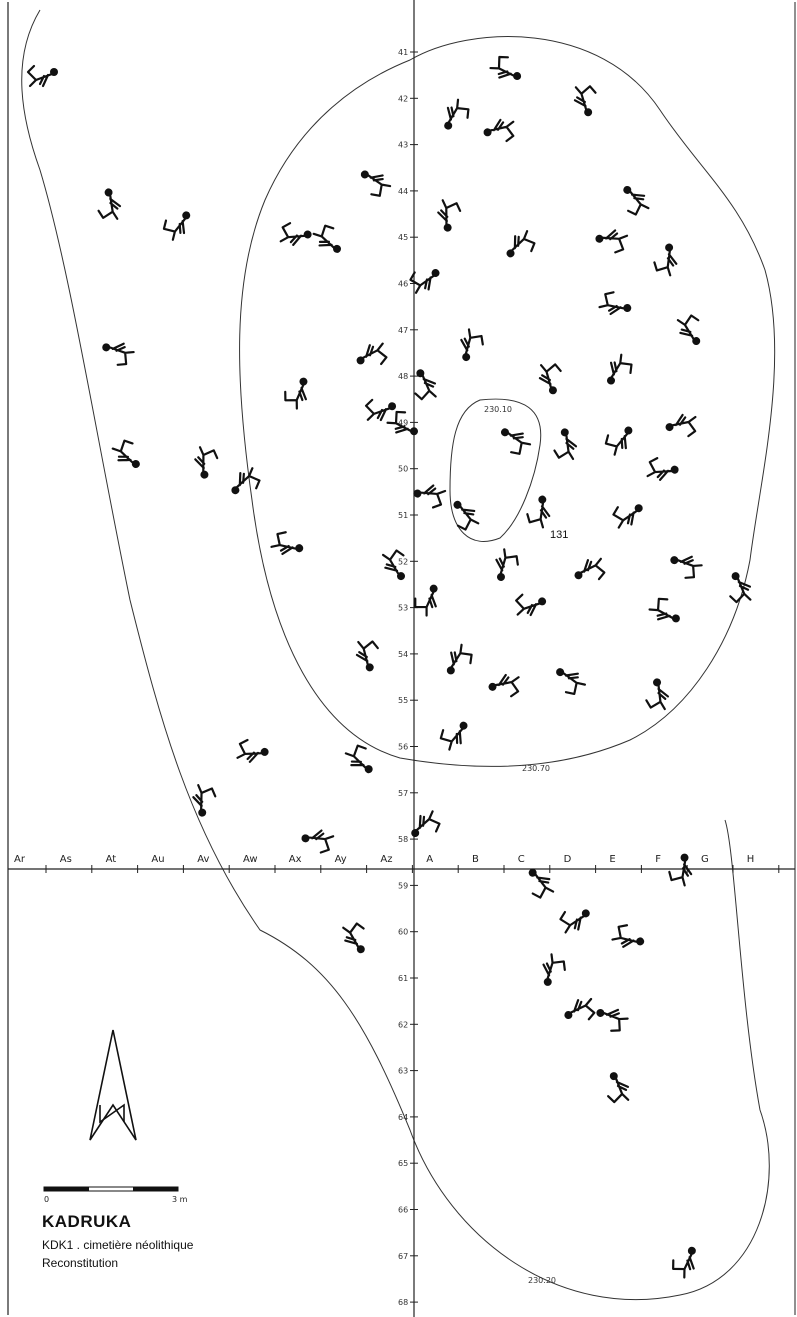  Describe the element at coordinates (403, 330) in the screenshot. I see `row-tick-label: 47` at that location.